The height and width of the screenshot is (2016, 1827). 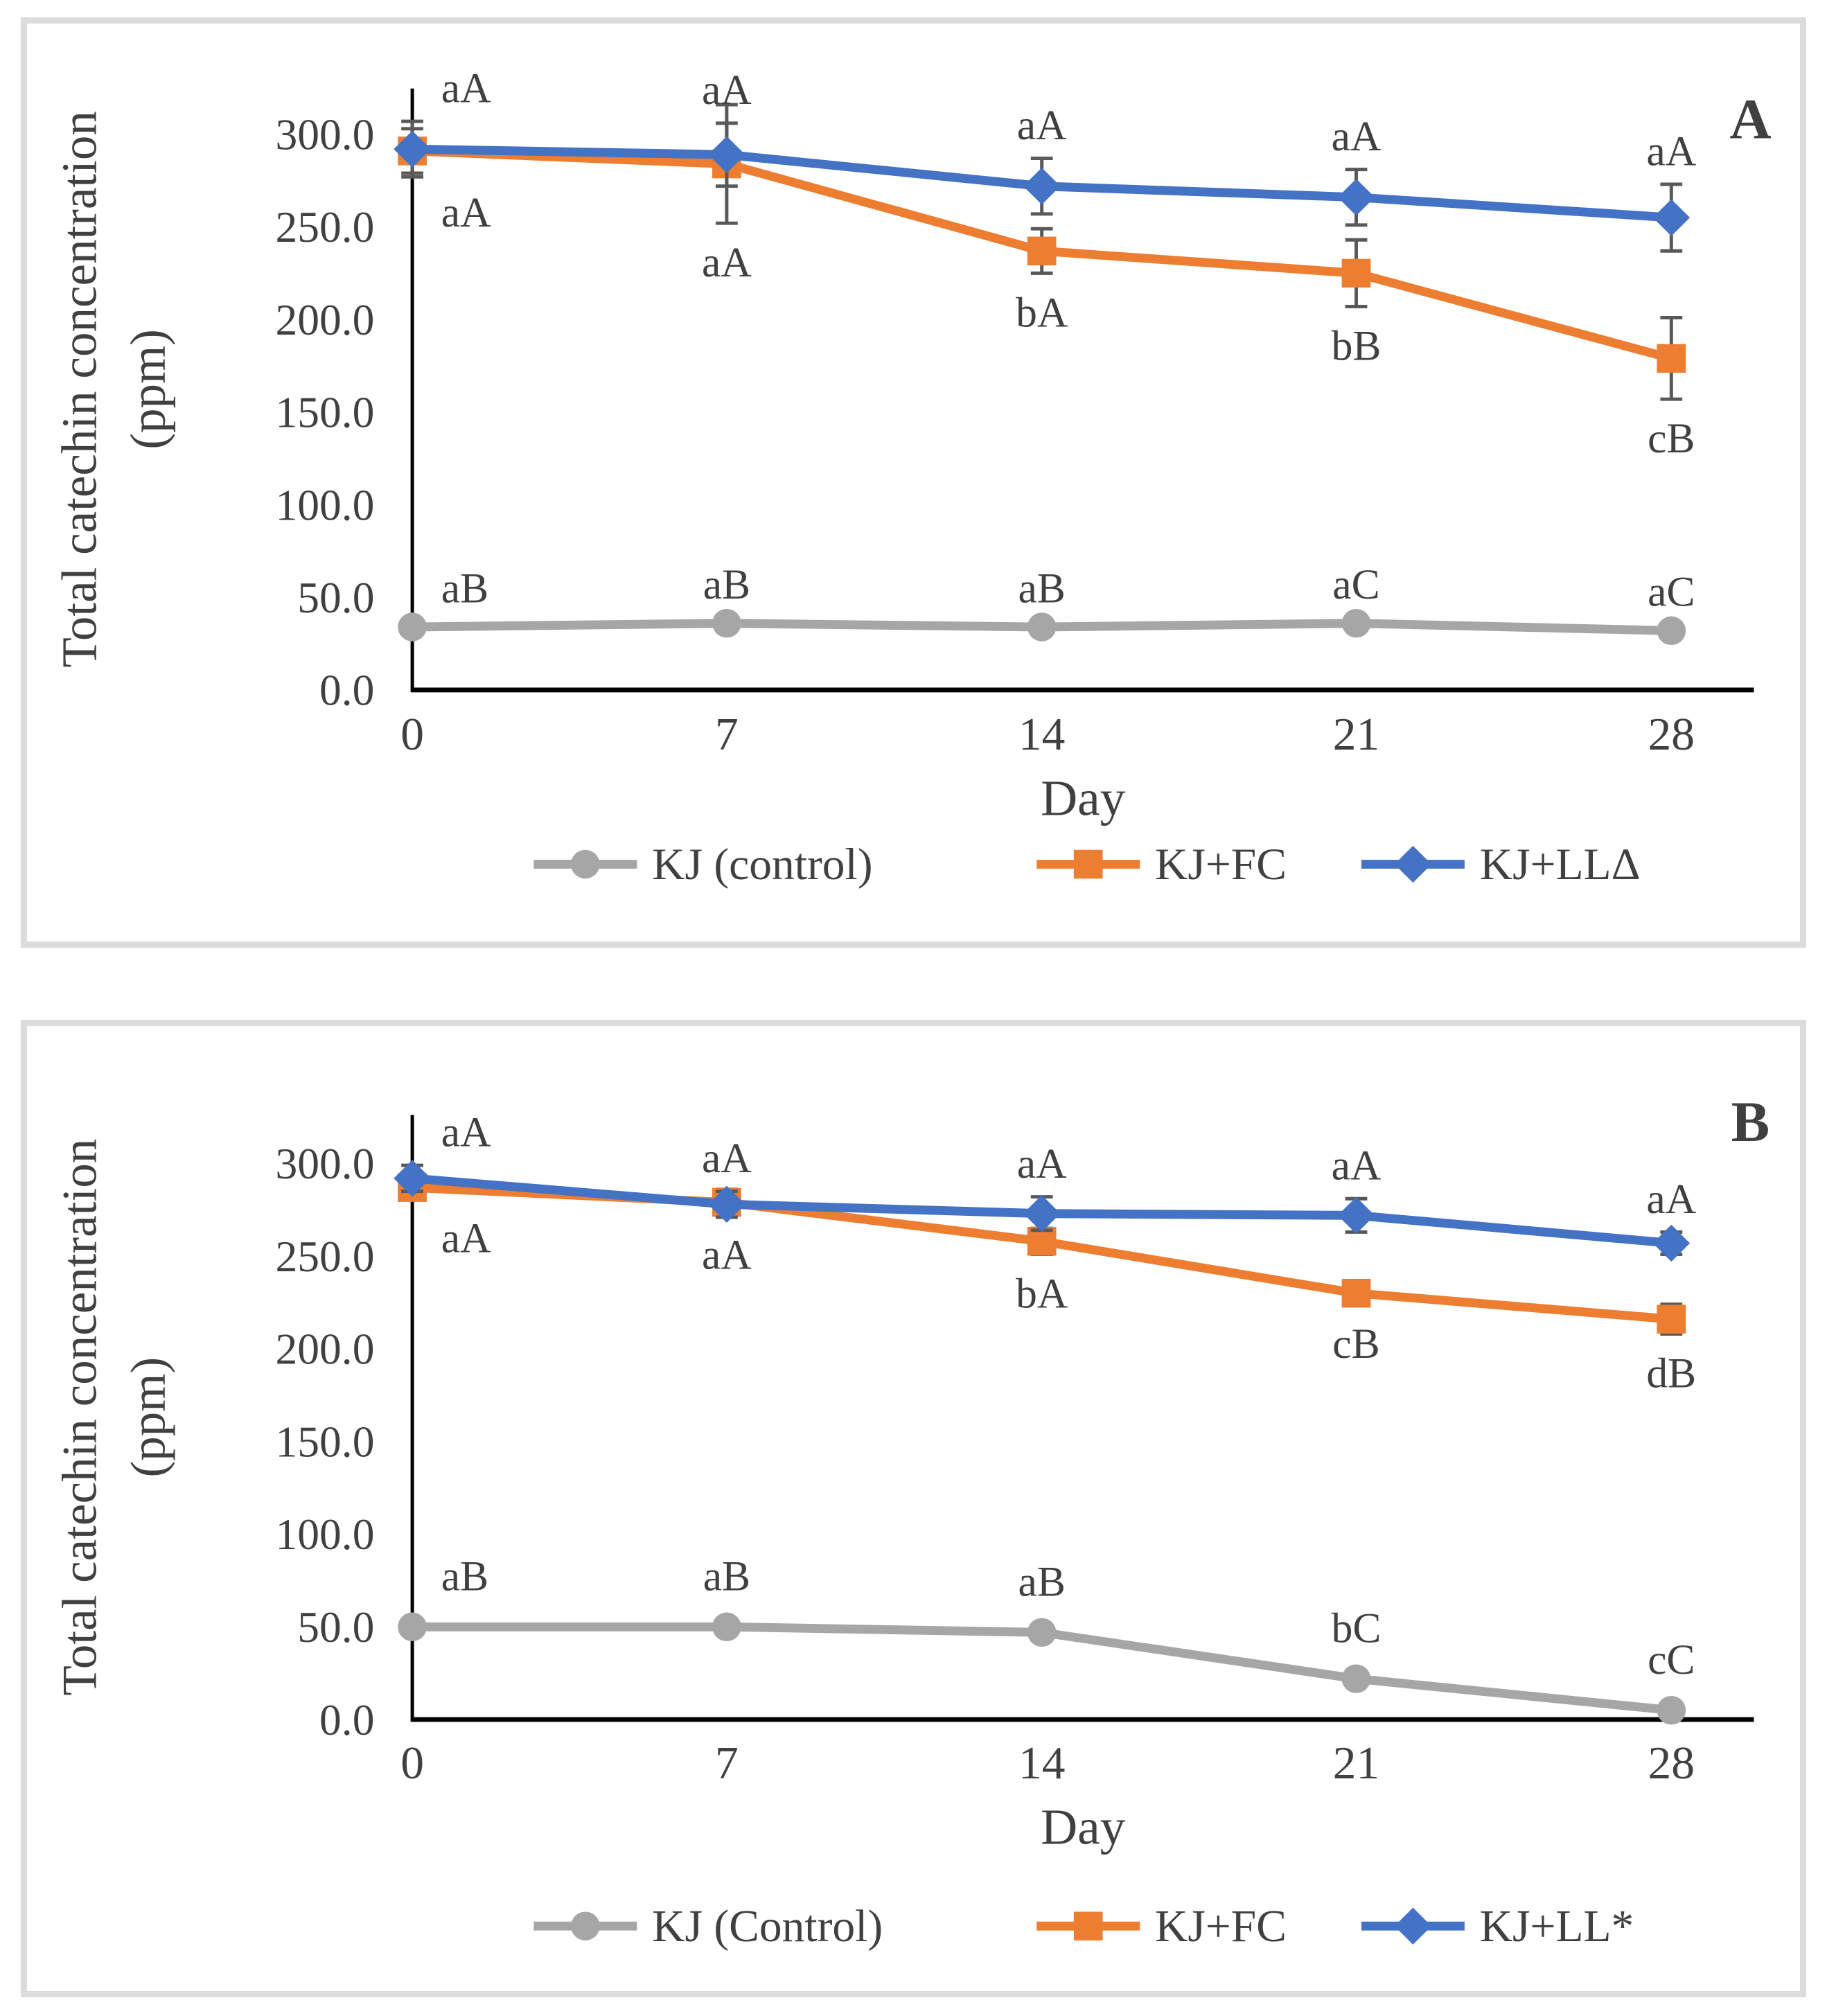 What do you see at coordinates (762, 865) in the screenshot?
I see `legend-label: KJ (control)` at bounding box center [762, 865].